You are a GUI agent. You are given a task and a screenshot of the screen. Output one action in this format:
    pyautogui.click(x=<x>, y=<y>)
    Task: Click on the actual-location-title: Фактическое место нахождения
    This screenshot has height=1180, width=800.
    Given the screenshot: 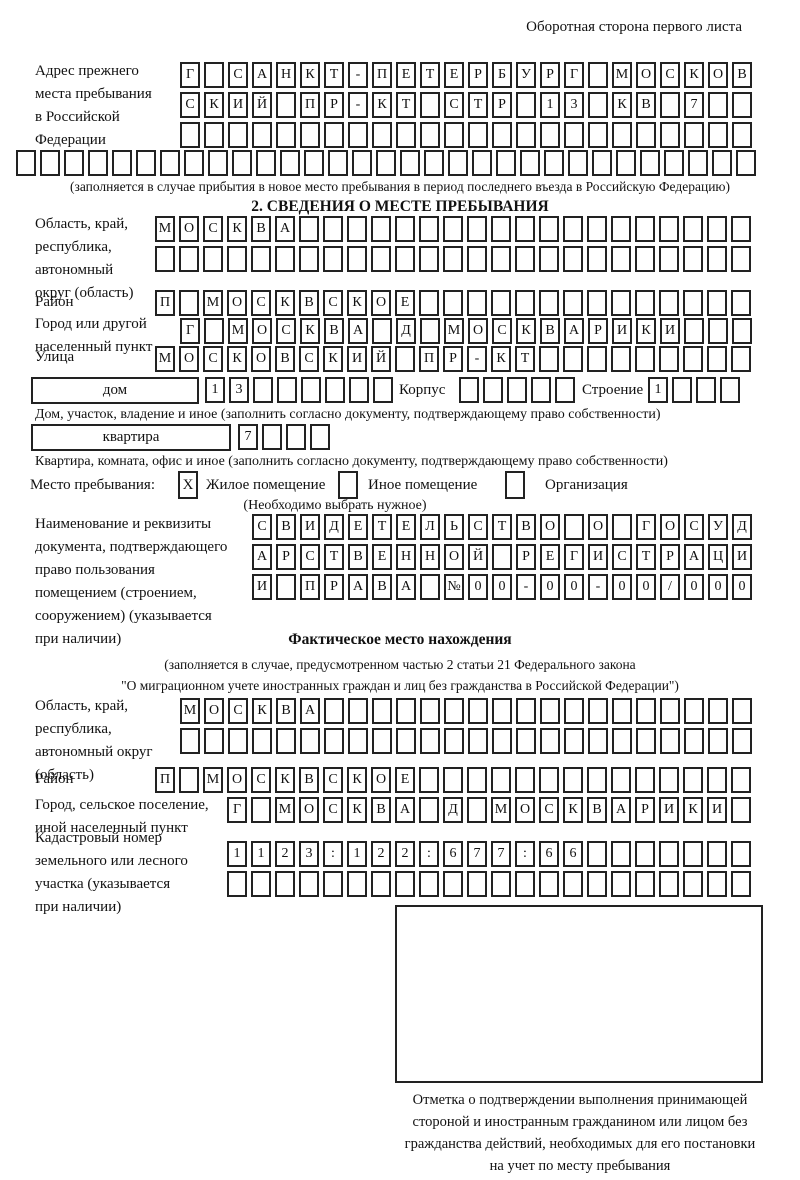 What is the action you would take?
    pyautogui.click(x=400, y=639)
    